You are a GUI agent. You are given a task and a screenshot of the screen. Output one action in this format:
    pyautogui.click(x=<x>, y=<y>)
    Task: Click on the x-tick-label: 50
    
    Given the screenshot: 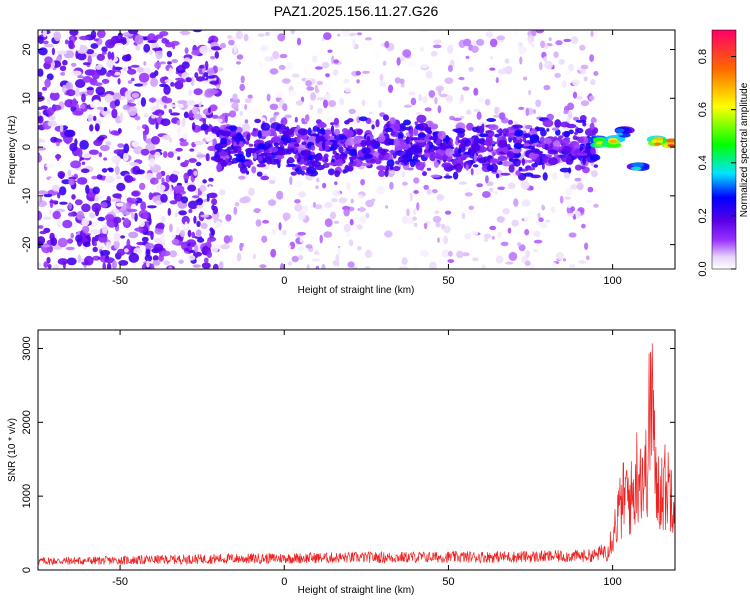 What is the action you would take?
    pyautogui.click(x=448, y=582)
    